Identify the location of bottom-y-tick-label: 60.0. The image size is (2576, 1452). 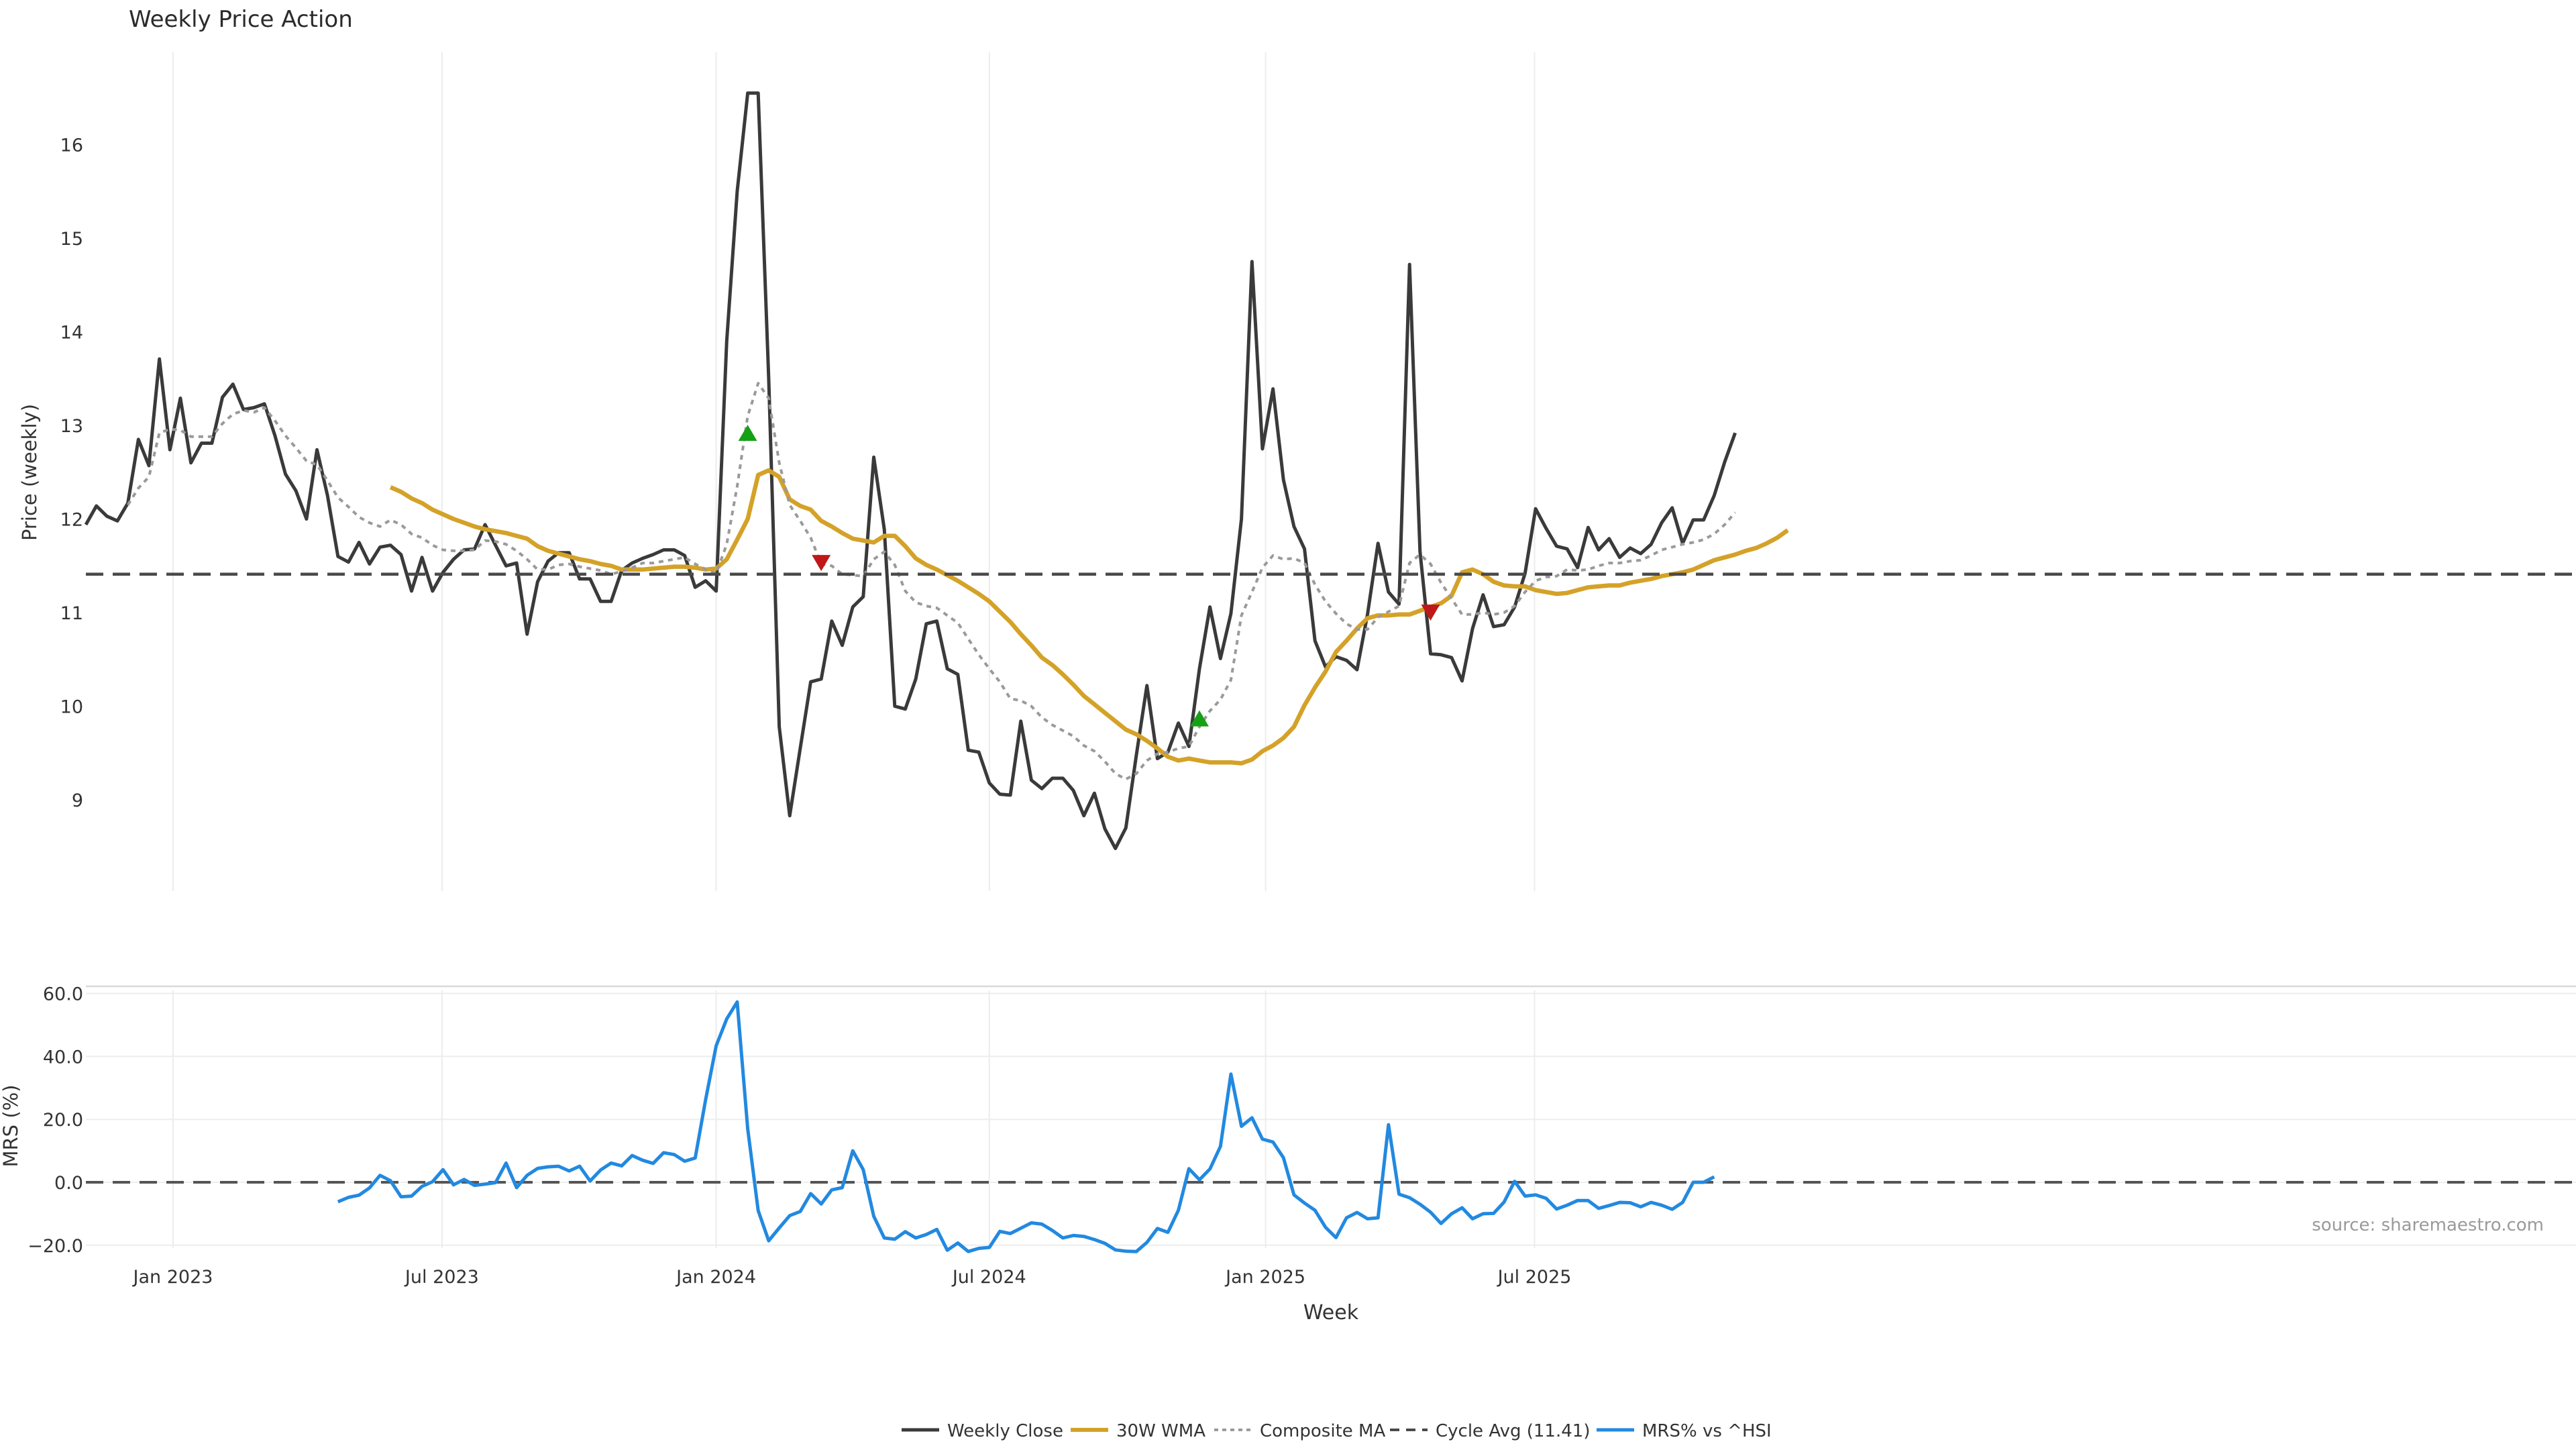
(63, 995).